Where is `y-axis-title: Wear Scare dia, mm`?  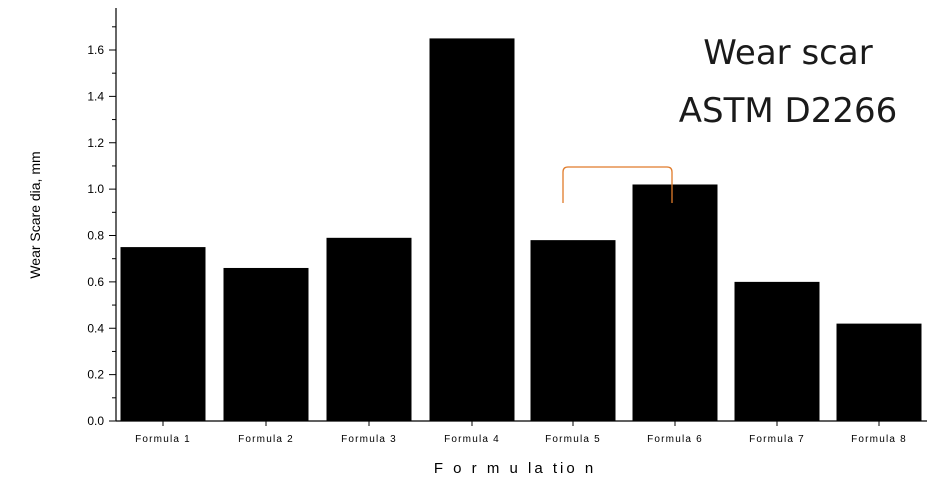
y-axis-title: Wear Scare dia, mm is located at coordinates (35, 214).